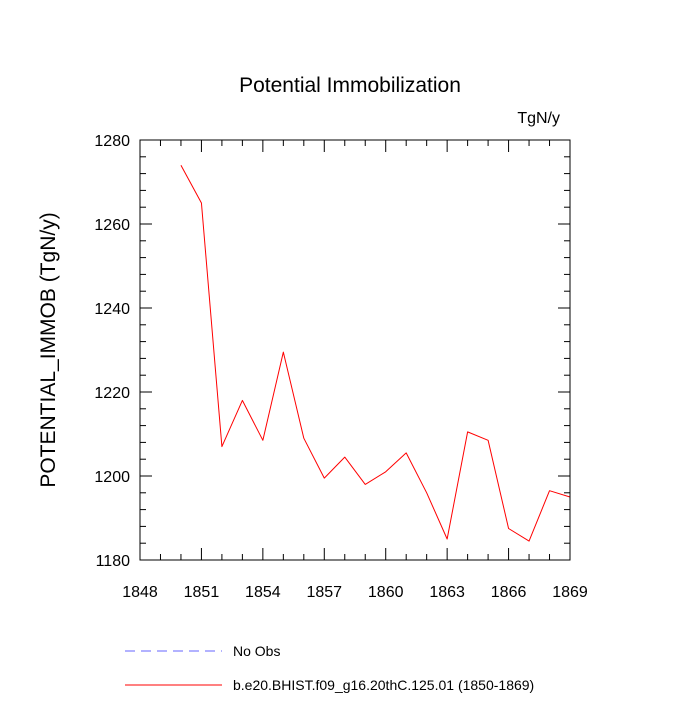 The image size is (700, 705). What do you see at coordinates (570, 592) in the screenshot?
I see `x-tick-label: 1869` at bounding box center [570, 592].